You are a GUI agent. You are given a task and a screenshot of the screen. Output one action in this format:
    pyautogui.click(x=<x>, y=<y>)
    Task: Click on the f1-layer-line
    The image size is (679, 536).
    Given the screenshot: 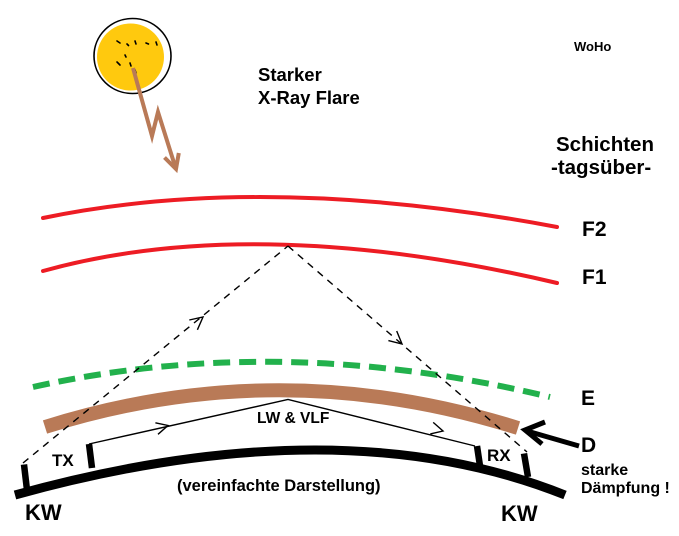 What is the action you would take?
    pyautogui.click(x=300, y=263)
    